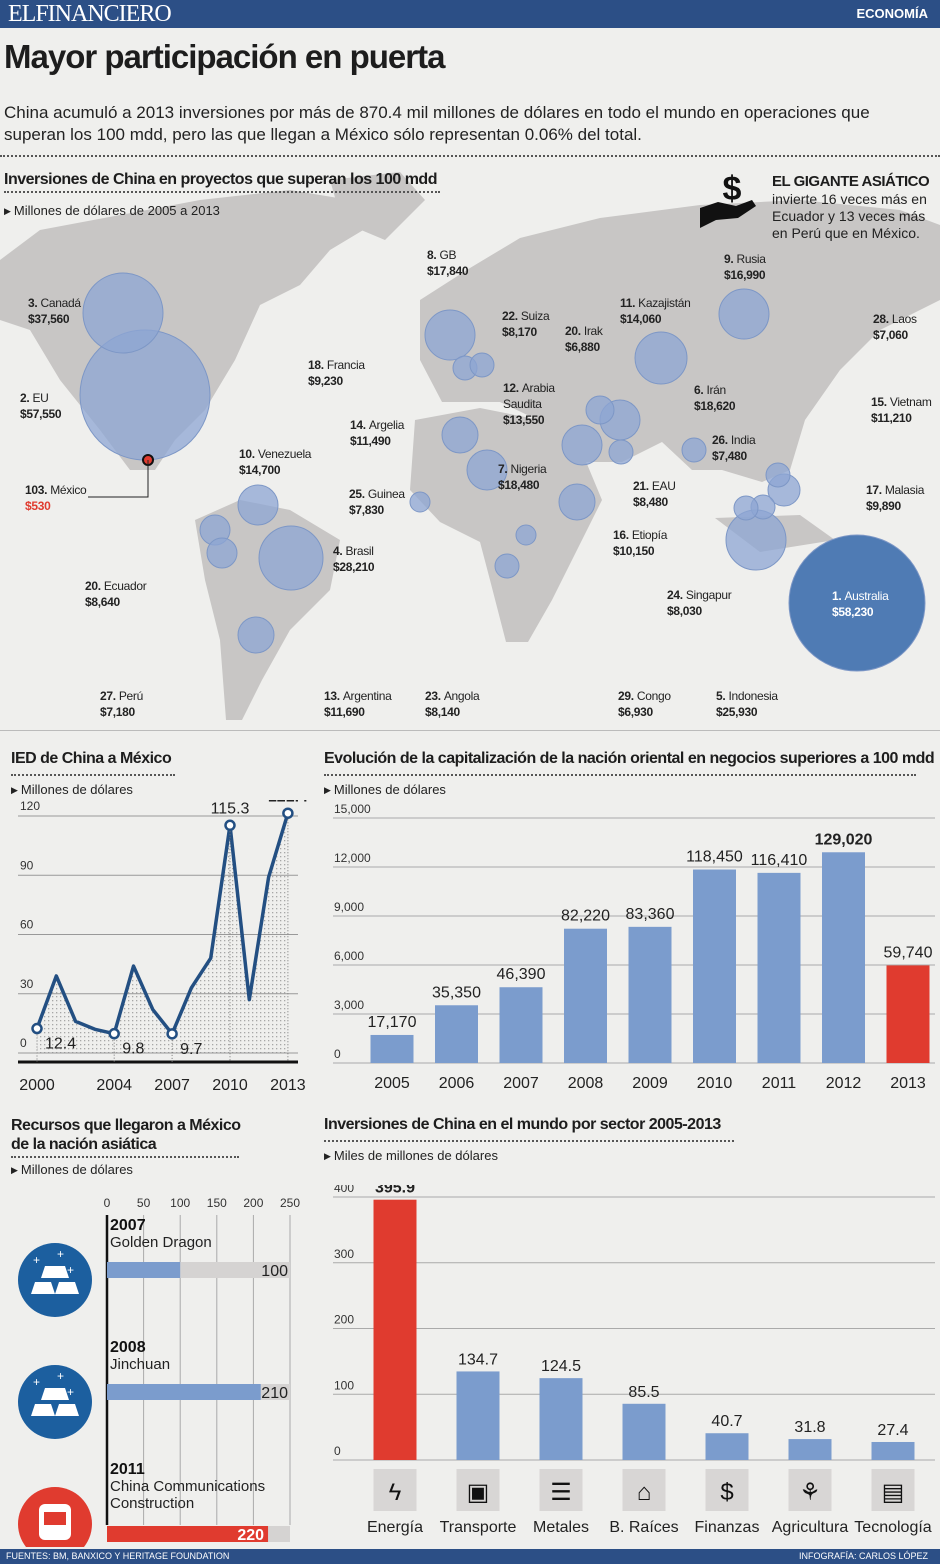  What do you see at coordinates (585, 916) in the screenshot?
I see `bar-value-label: 82,220` at bounding box center [585, 916].